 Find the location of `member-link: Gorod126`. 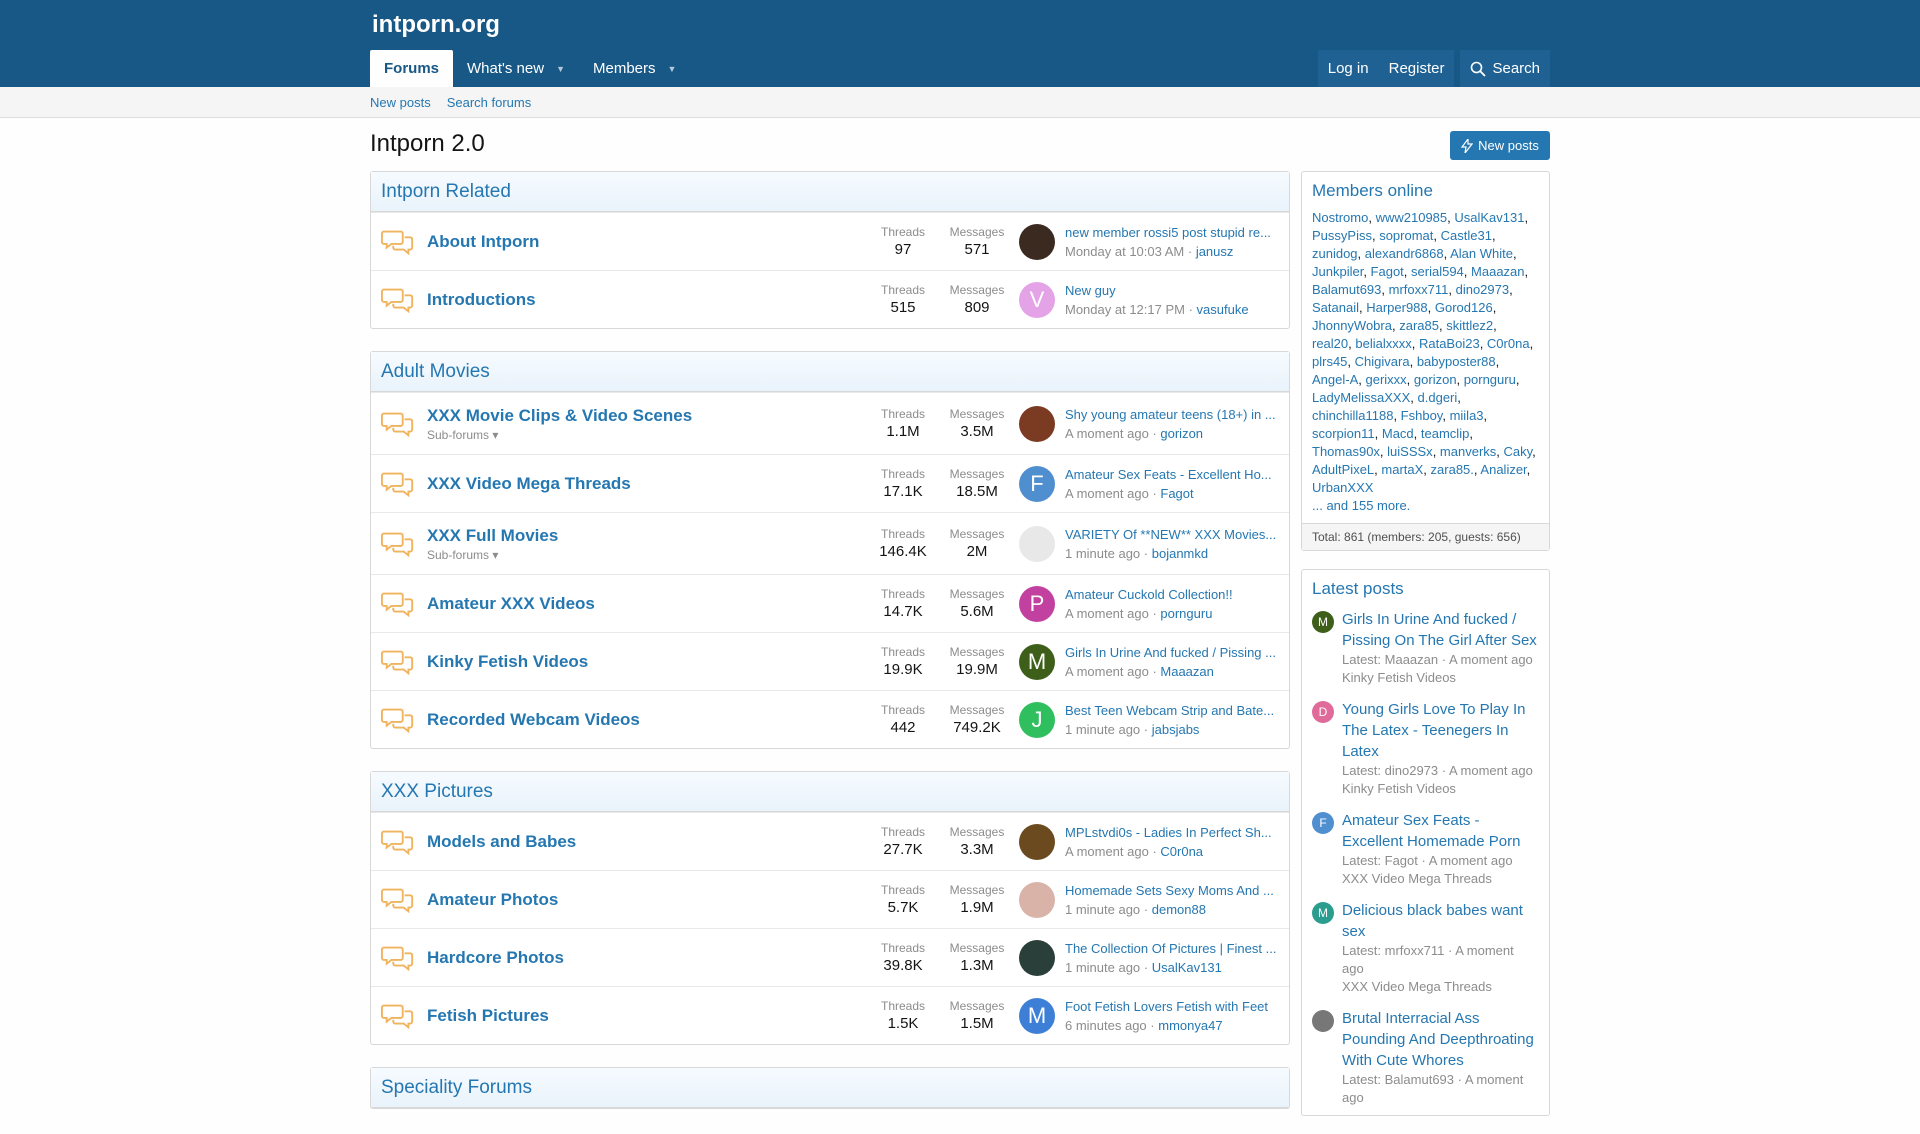

member-link: Gorod126 is located at coordinates (1463, 307).